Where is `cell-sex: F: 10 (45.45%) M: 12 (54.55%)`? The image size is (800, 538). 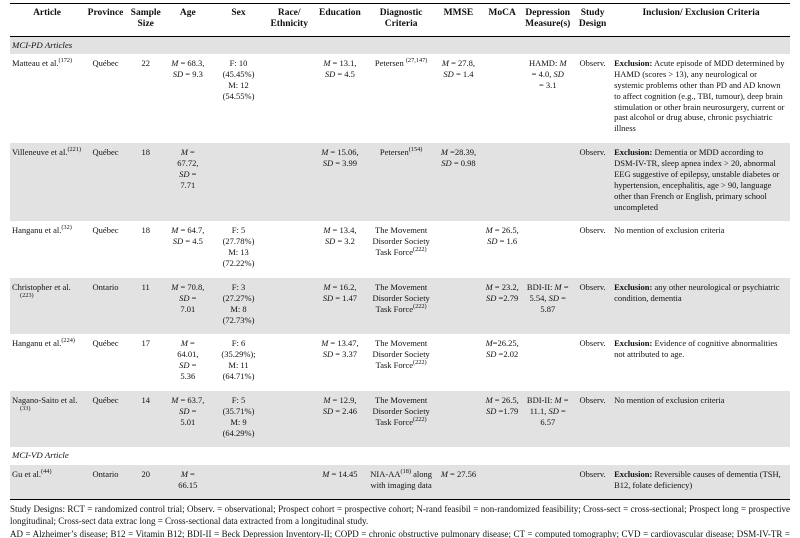
cell-sex: F: 10 (45.45%) M: 12 (54.55%) is located at coordinates (238, 79).